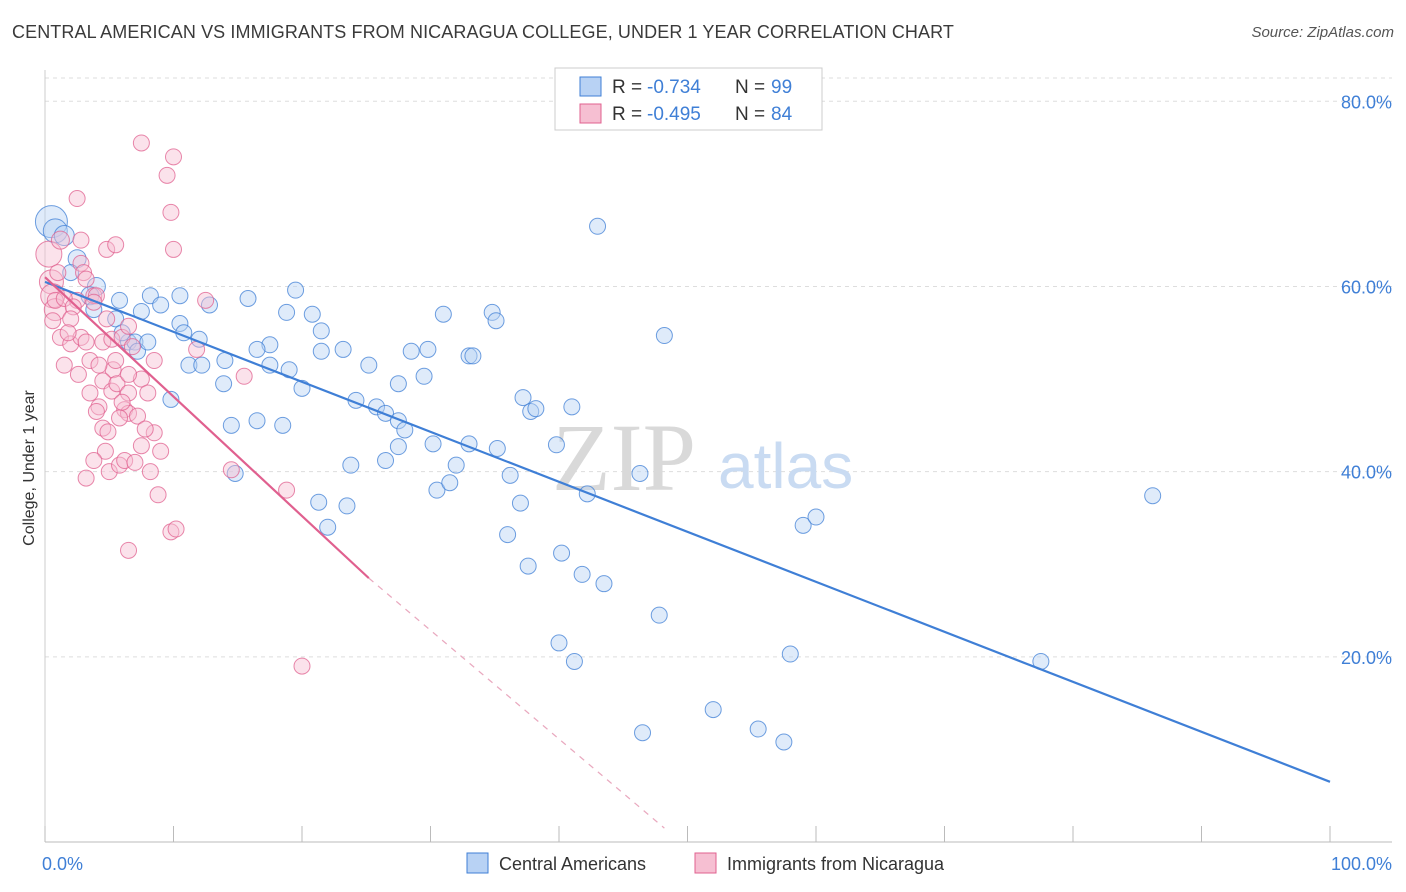 The image size is (1406, 892). Describe the element at coordinates (674, 114) in the screenshot. I see `legend-r-value-pink: -0.495` at that location.